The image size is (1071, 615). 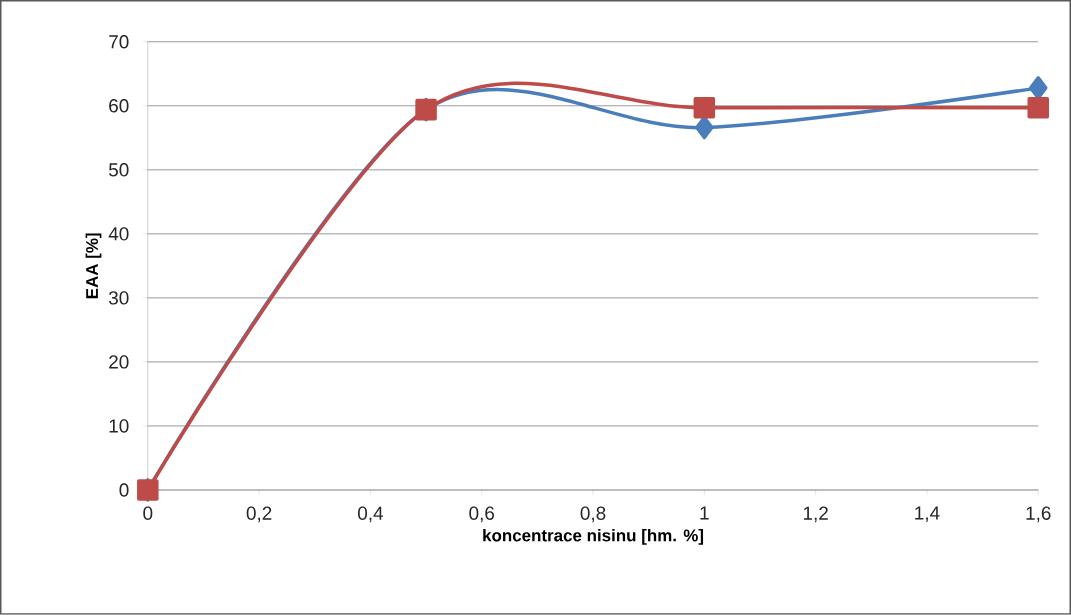 I want to click on x-tick-label: 0,8, so click(x=593, y=514).